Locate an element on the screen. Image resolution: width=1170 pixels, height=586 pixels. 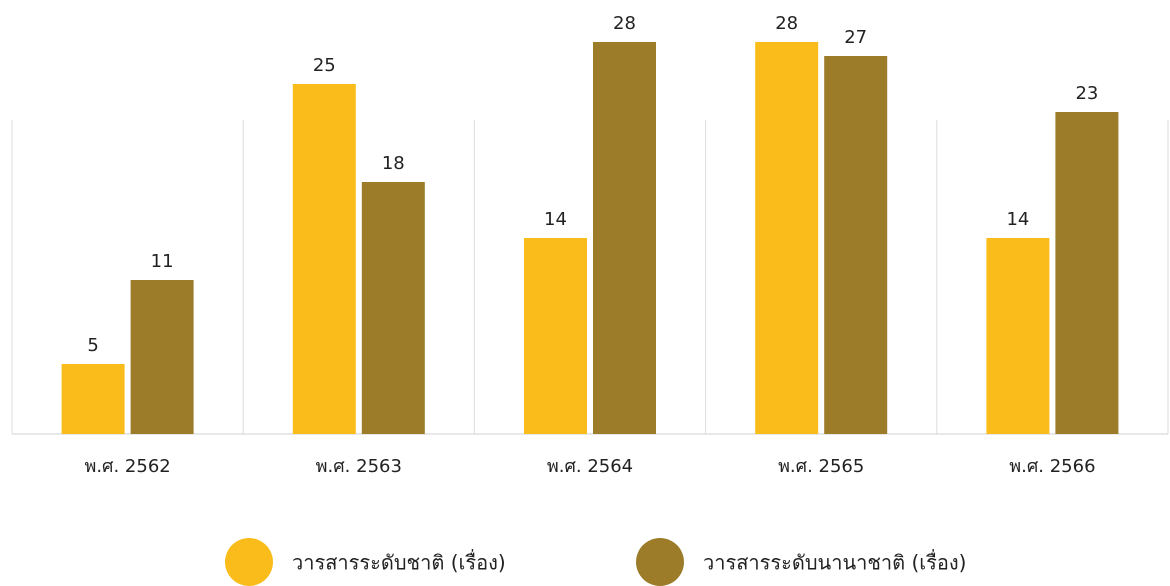
data-label: 5 is located at coordinates (92, 345).